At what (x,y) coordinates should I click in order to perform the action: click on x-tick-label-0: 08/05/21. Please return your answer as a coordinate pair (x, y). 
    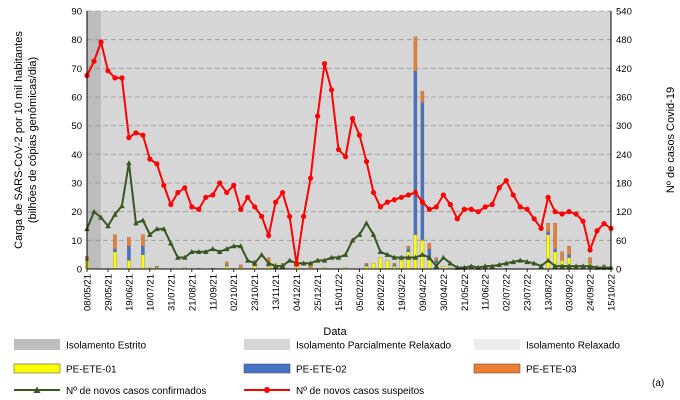
    Looking at the image, I should click on (88, 292).